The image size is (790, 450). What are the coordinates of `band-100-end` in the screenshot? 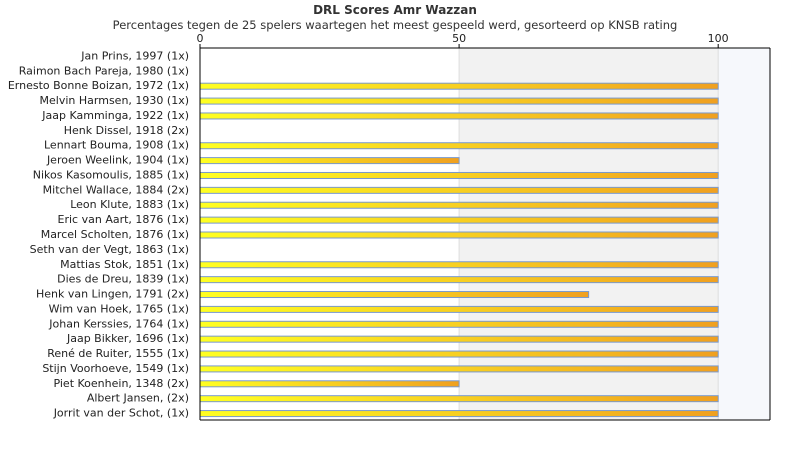 It's located at (744, 234).